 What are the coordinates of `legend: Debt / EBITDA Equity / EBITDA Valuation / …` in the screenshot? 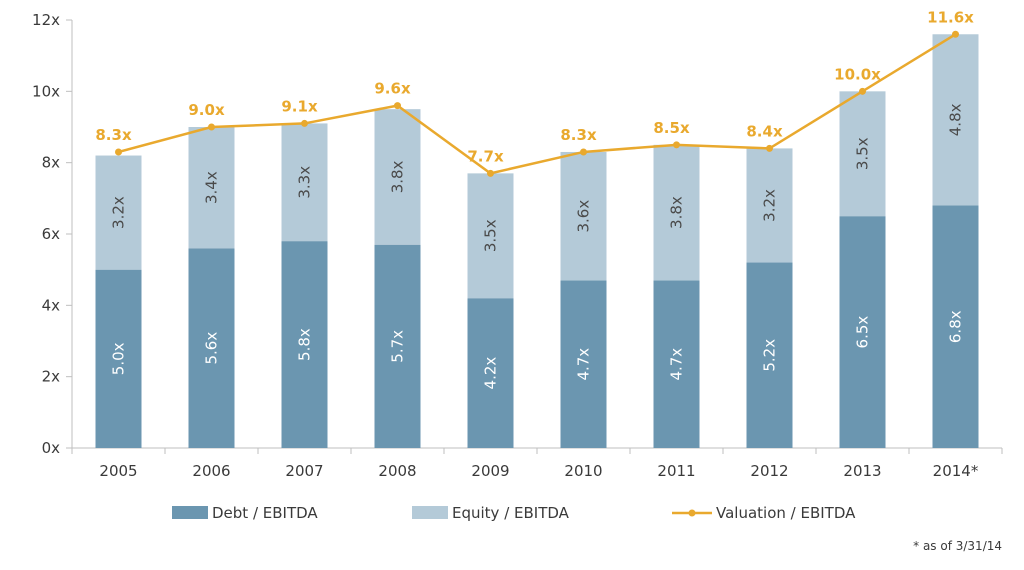 It's located at (514, 513).